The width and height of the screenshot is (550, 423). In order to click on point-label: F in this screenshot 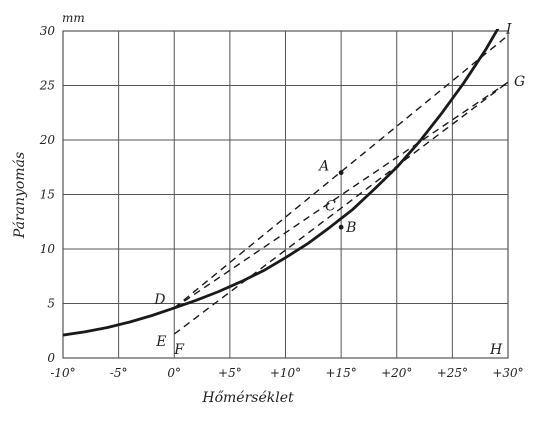, I will do `click(179, 350)`.